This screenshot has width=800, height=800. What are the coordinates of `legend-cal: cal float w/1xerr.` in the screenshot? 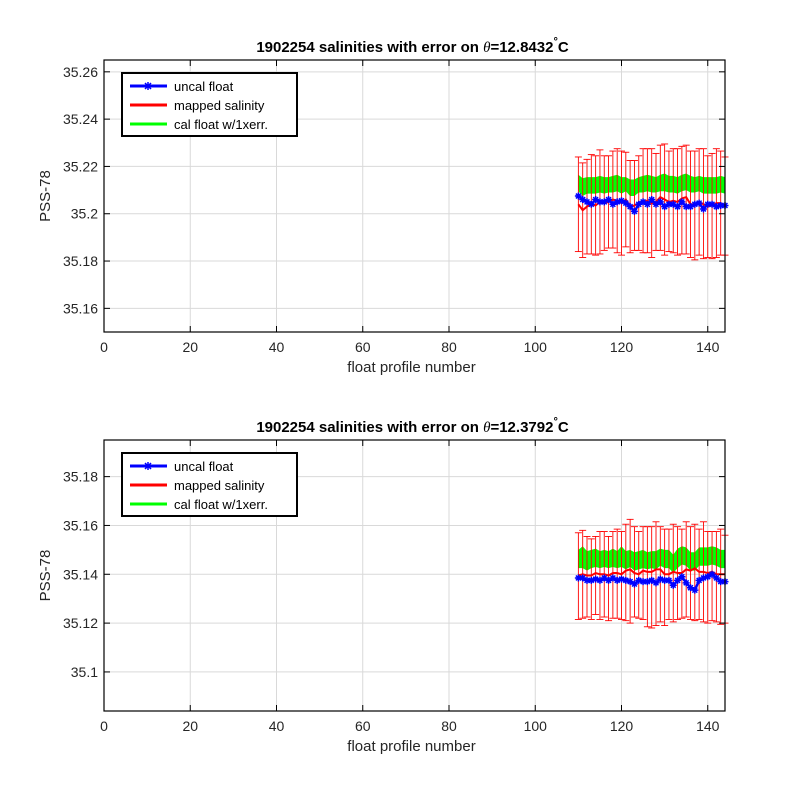 It's located at (199, 504).